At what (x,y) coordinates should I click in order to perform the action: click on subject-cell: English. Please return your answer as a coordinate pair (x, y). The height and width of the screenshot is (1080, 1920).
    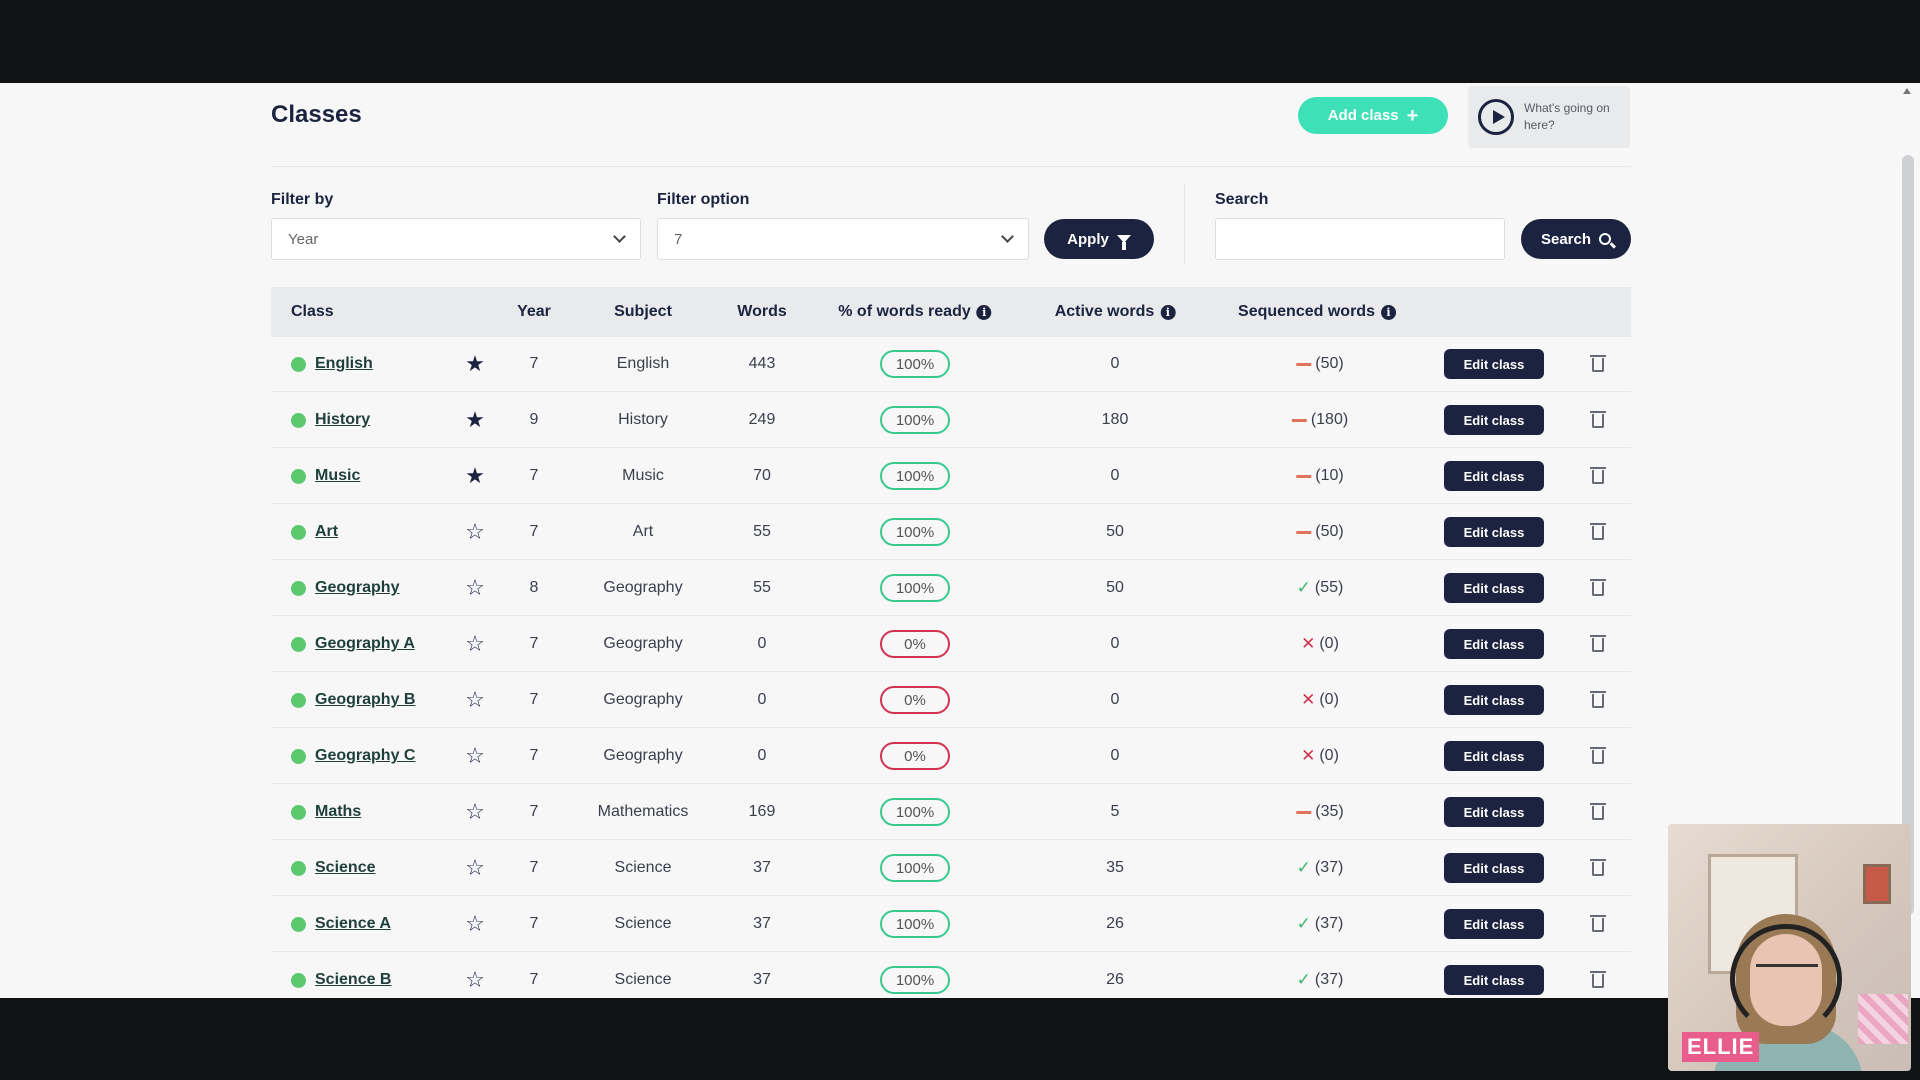
    Looking at the image, I should click on (643, 363).